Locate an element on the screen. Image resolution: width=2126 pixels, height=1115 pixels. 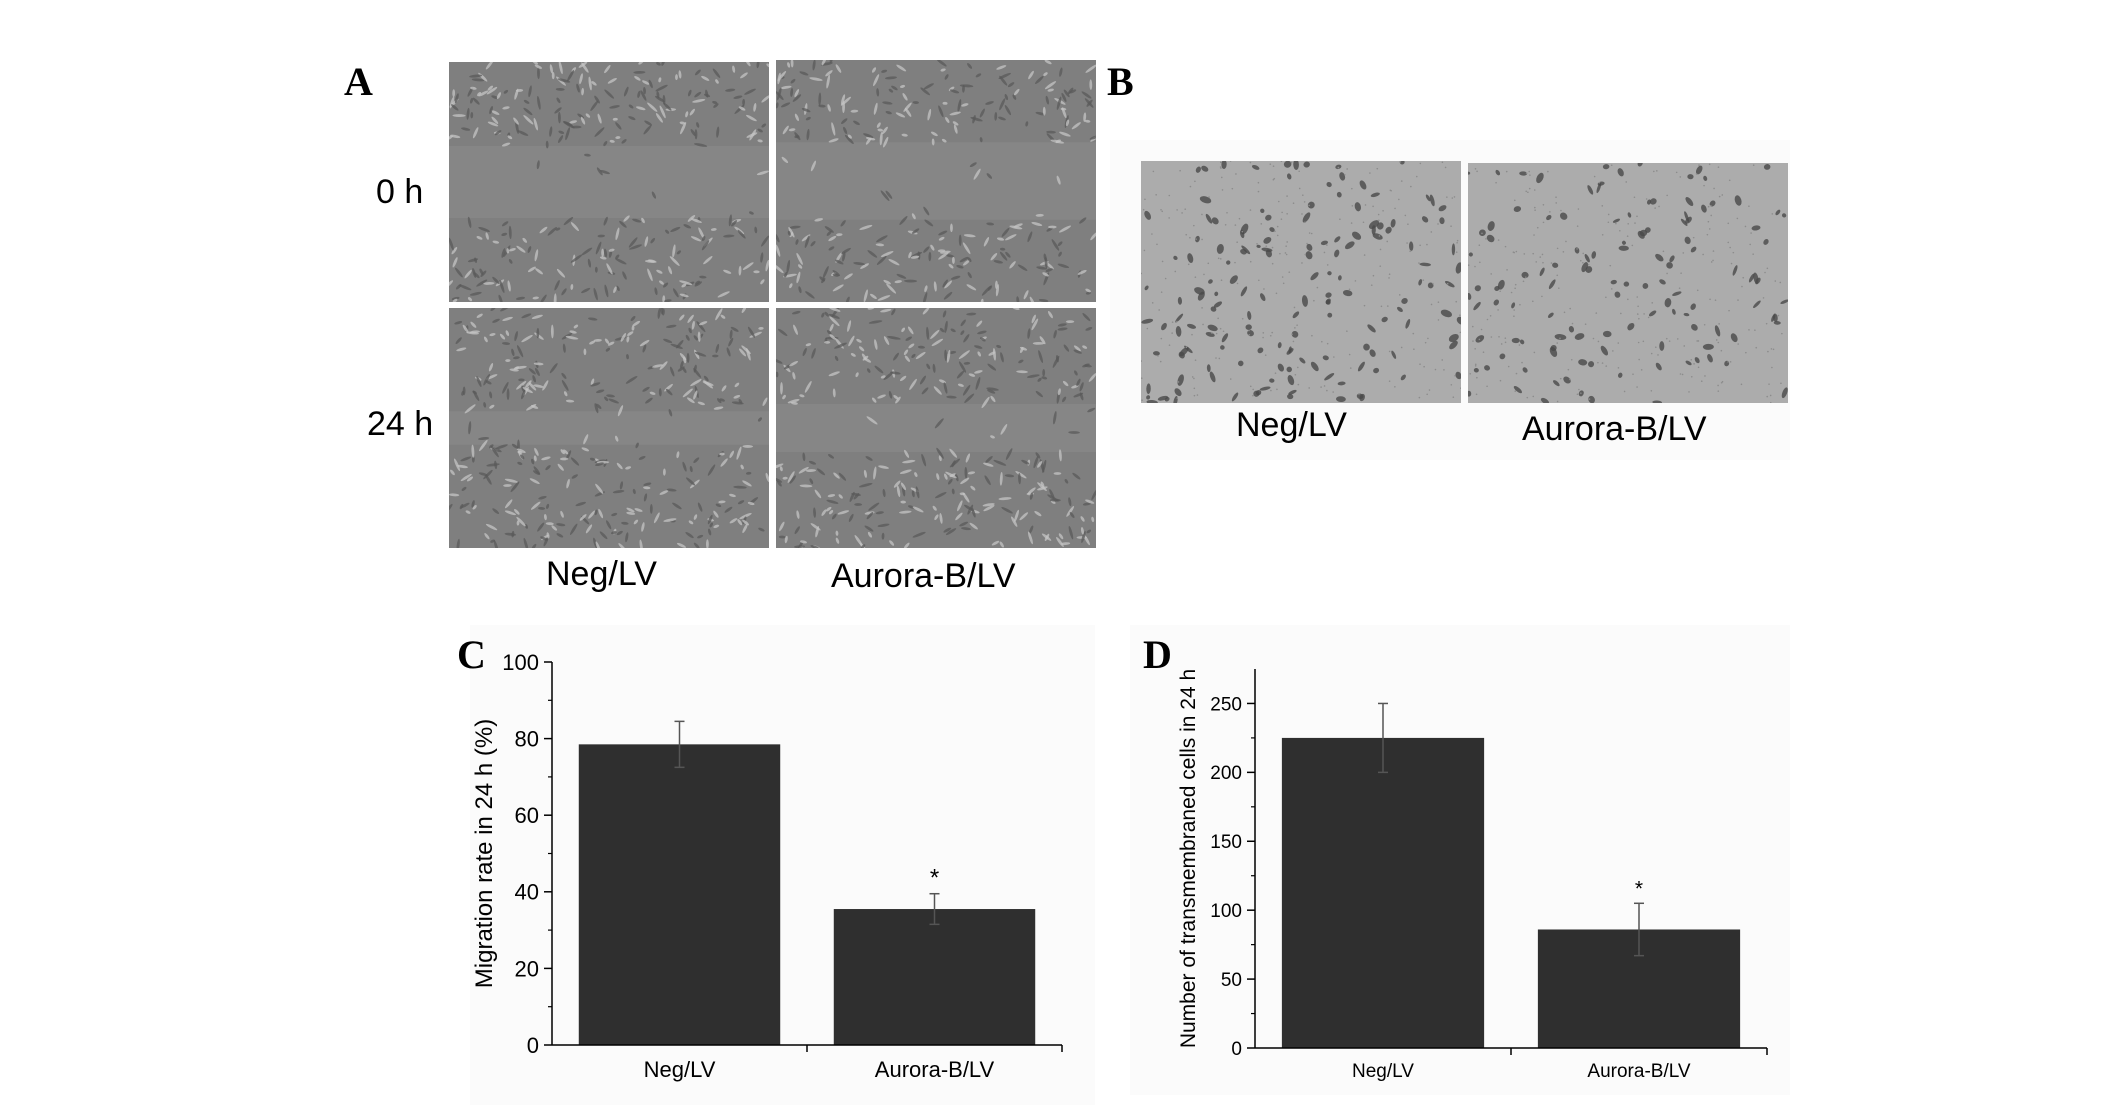
panel-a-letter: A is located at coordinates (358, 81).